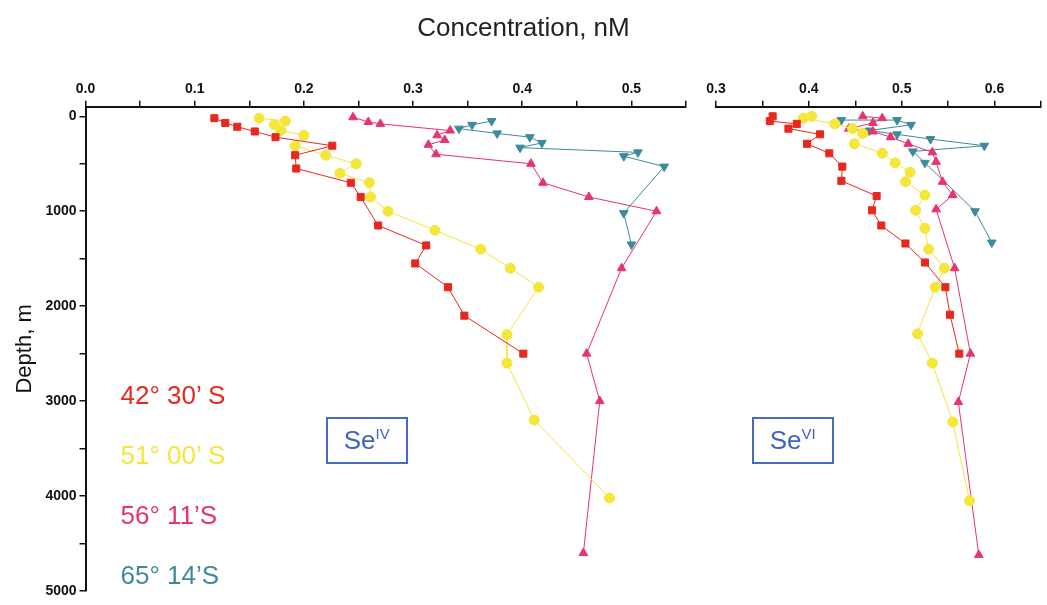 The image size is (1047, 605). Describe the element at coordinates (61, 305) in the screenshot. I see `y-tick-label: 2000` at that location.